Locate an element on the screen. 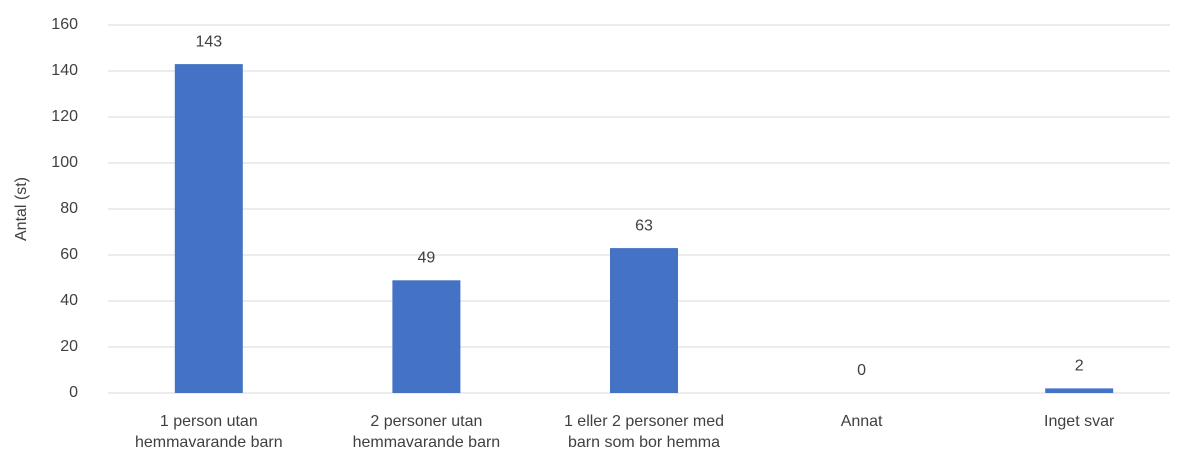  y-tick-label: 100 is located at coordinates (64, 162).